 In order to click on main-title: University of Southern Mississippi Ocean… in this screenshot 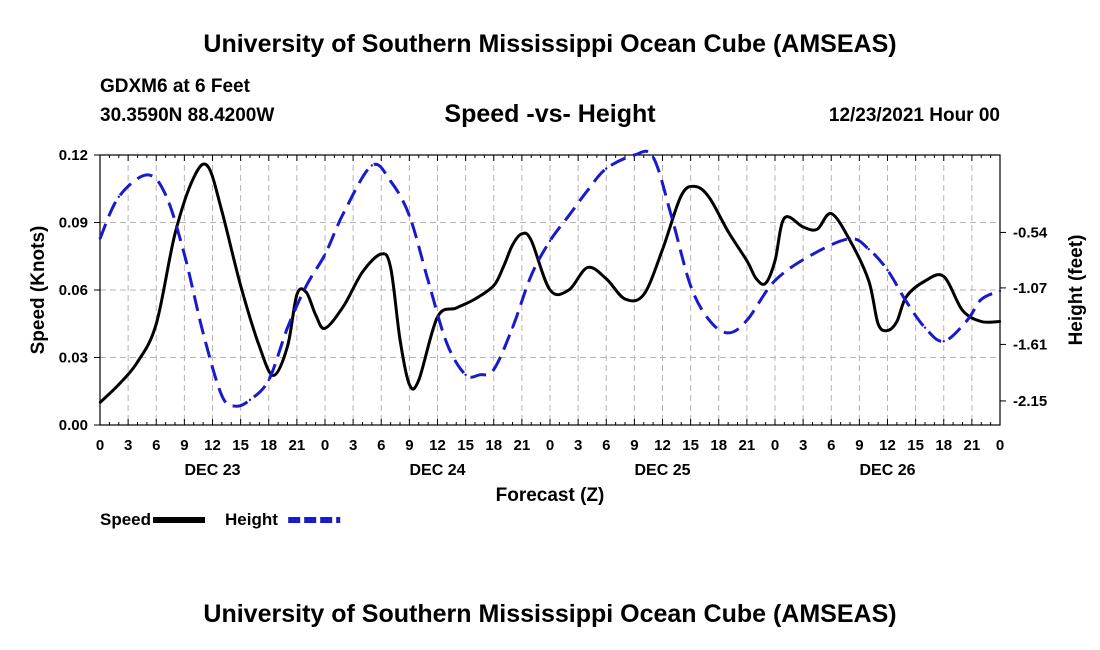, I will do `click(550, 44)`.